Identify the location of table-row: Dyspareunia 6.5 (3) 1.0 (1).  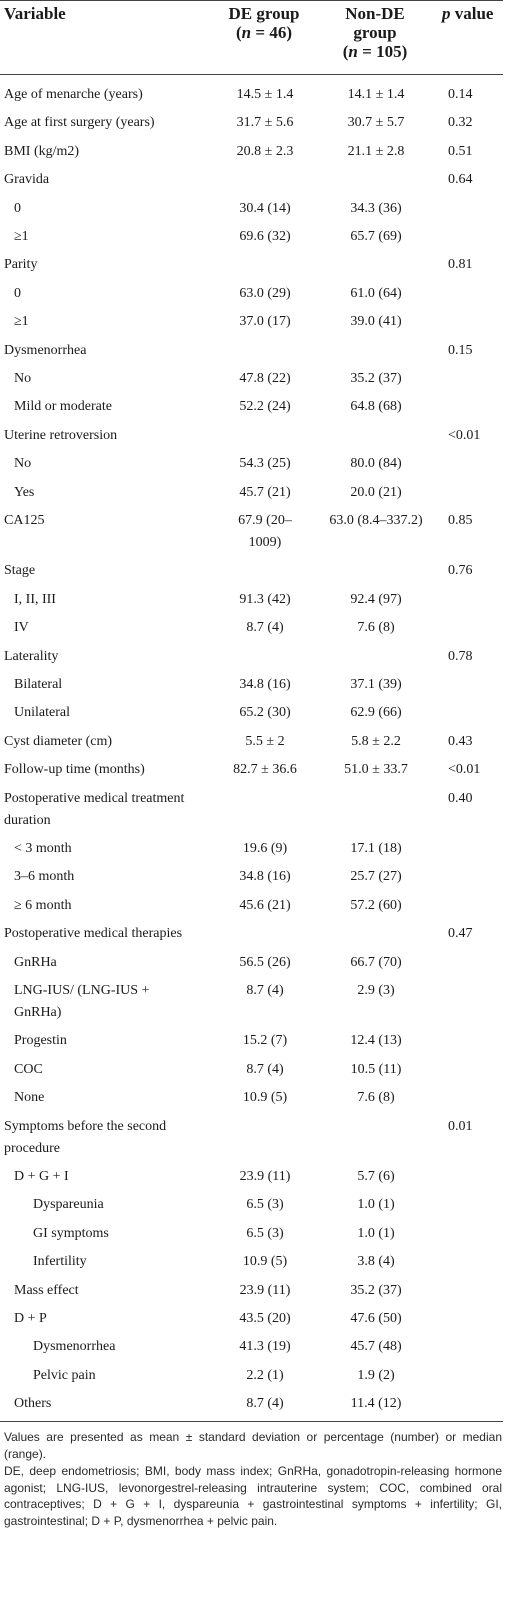
(251, 1205).